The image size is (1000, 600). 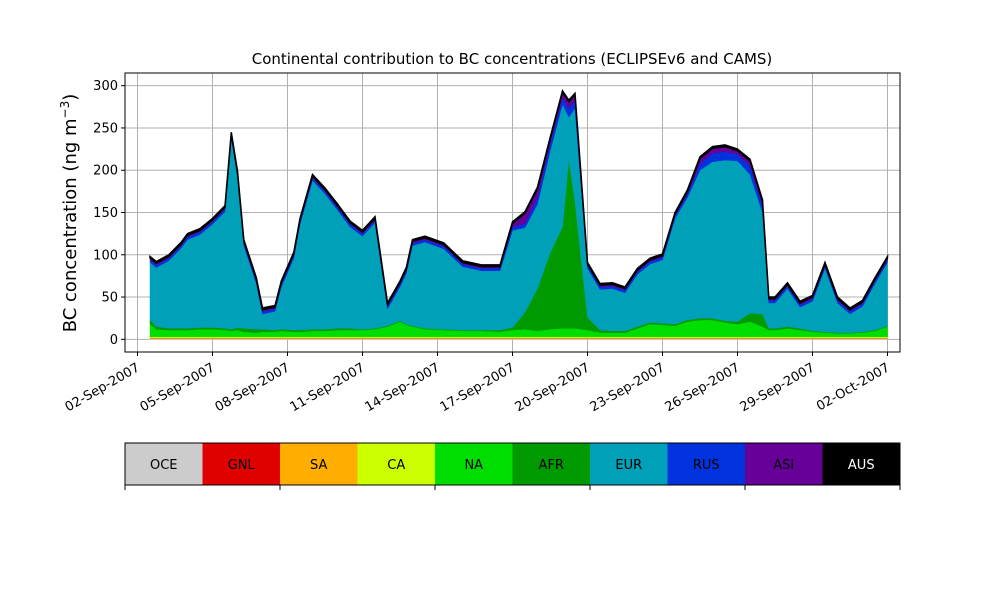 I want to click on legend-label: CA, so click(x=396, y=465).